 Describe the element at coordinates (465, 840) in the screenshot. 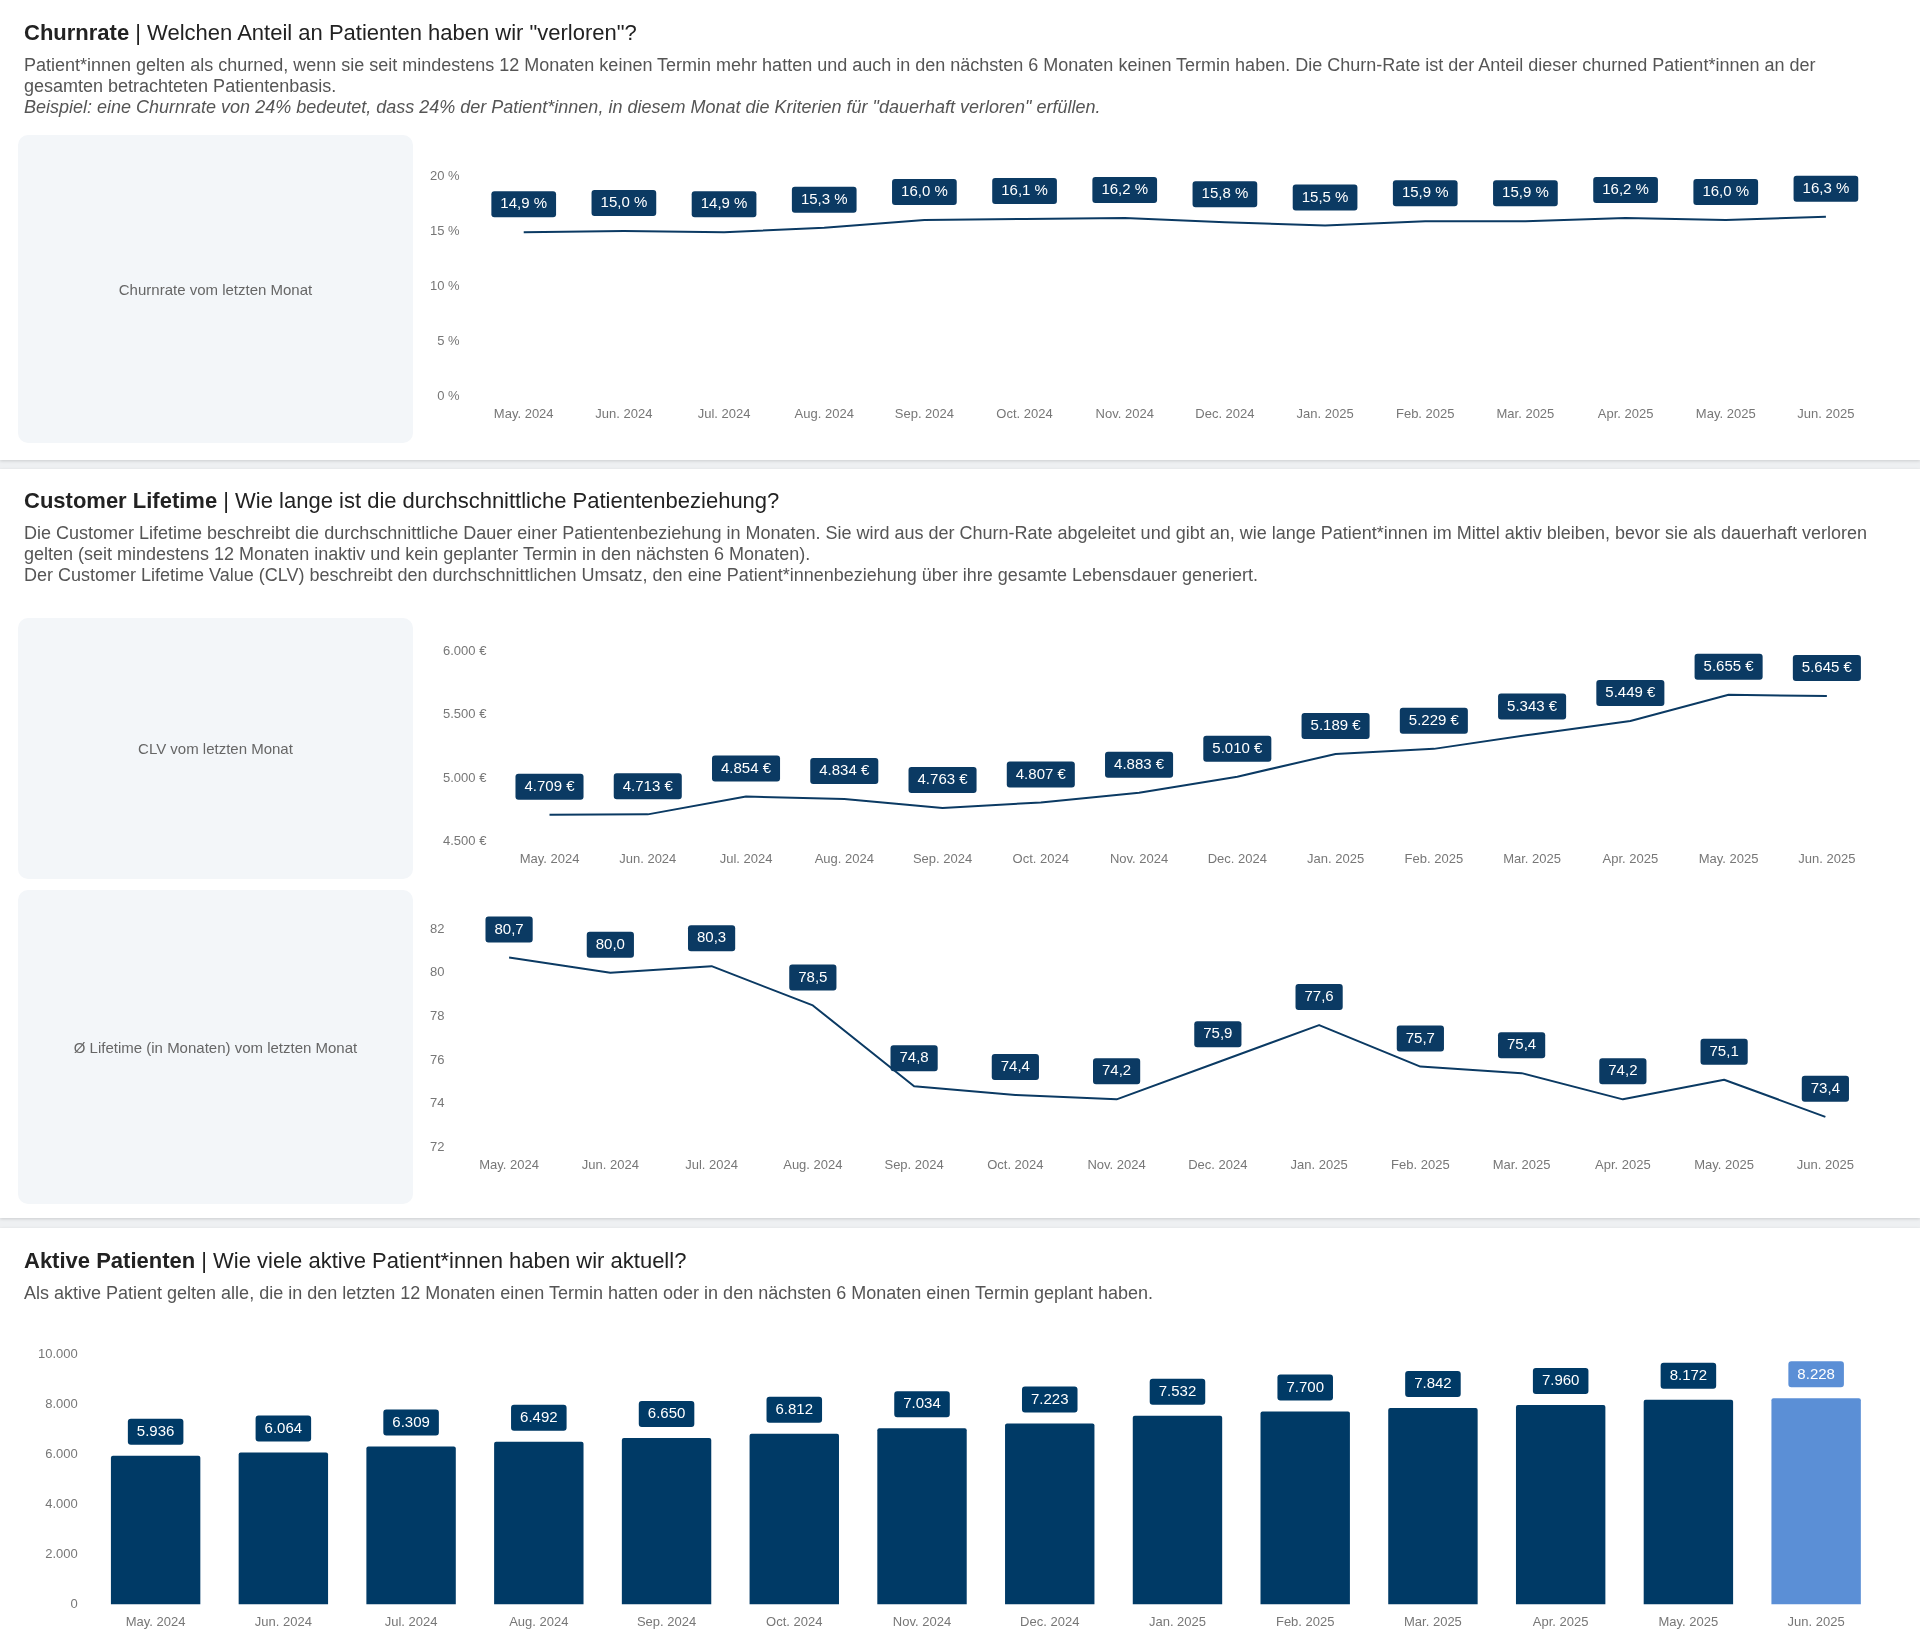

I see `y-tick-label: 4.500 €` at that location.